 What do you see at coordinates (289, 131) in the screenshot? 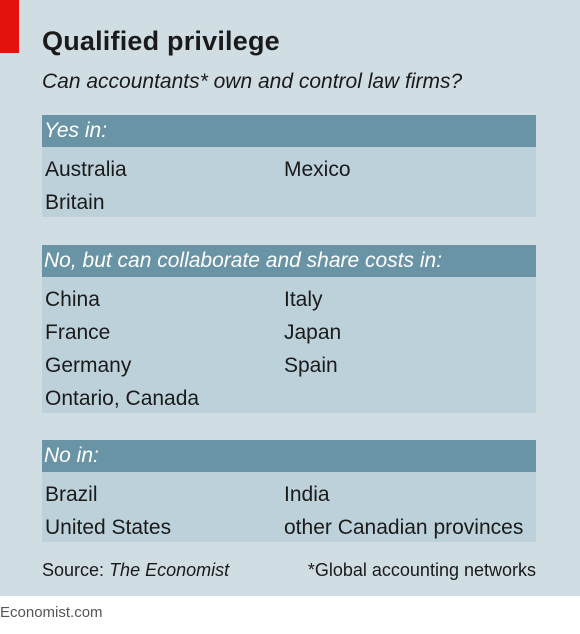
I see `section-header-yes: Yes in:` at bounding box center [289, 131].